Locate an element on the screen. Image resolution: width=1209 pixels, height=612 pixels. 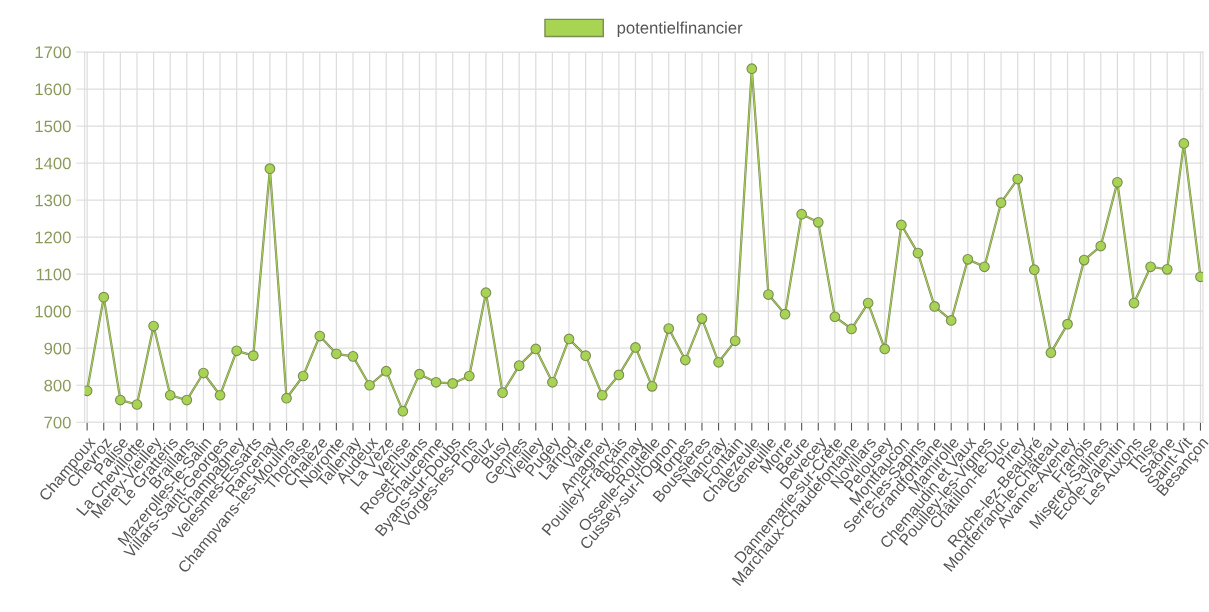
y-tick-label: 1700 is located at coordinates (53, 52).